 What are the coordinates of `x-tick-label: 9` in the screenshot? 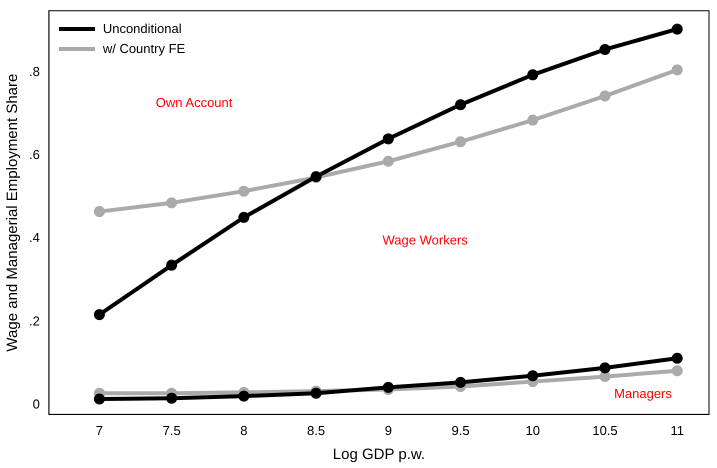 It's located at (388, 430).